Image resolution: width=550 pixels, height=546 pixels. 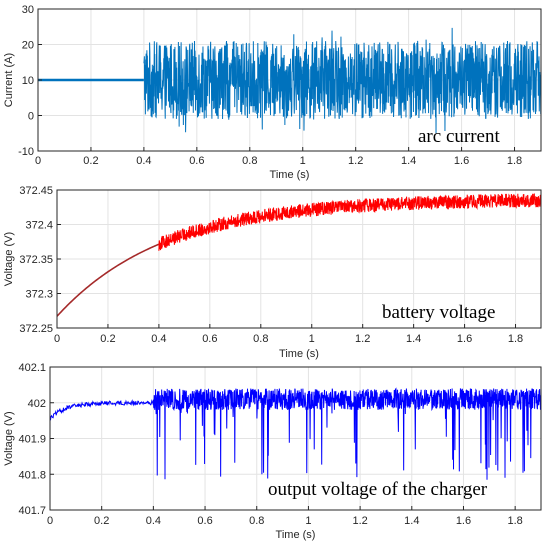 I want to click on y-tick-label: 0, so click(x=31, y=117).